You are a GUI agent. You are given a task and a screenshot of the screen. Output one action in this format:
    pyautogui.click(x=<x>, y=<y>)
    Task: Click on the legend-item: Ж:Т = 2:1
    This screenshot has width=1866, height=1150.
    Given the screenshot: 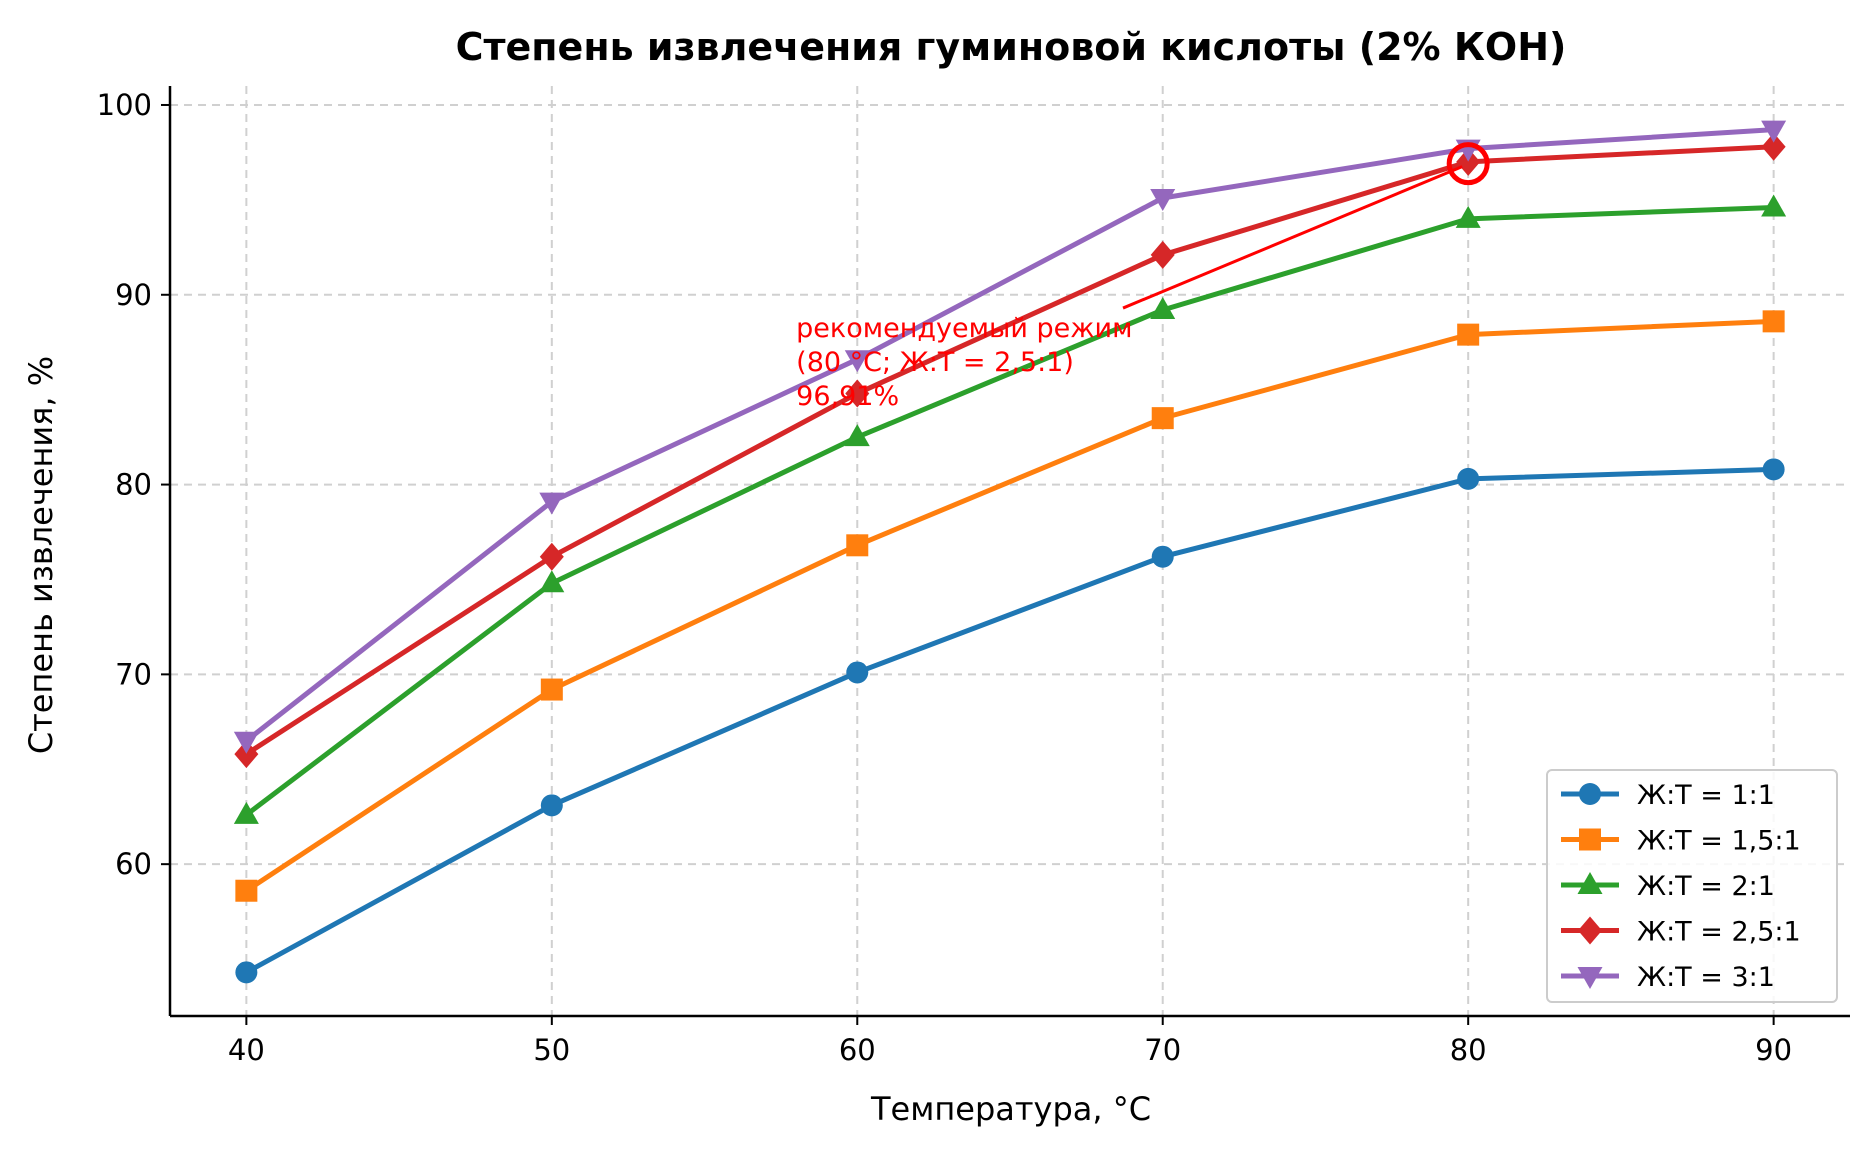 What is the action you would take?
    pyautogui.click(x=1668, y=886)
    